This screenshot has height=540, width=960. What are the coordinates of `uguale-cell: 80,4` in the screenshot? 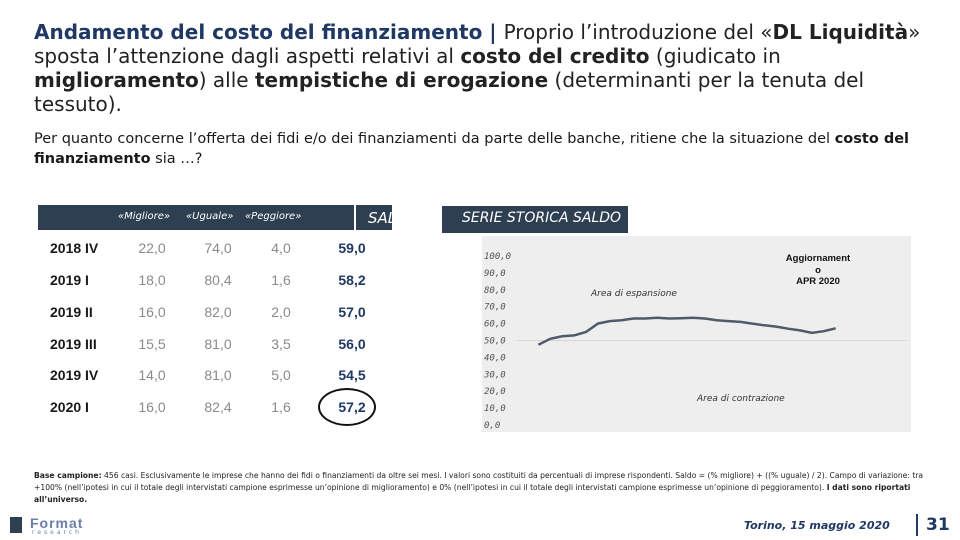 It's located at (218, 280).